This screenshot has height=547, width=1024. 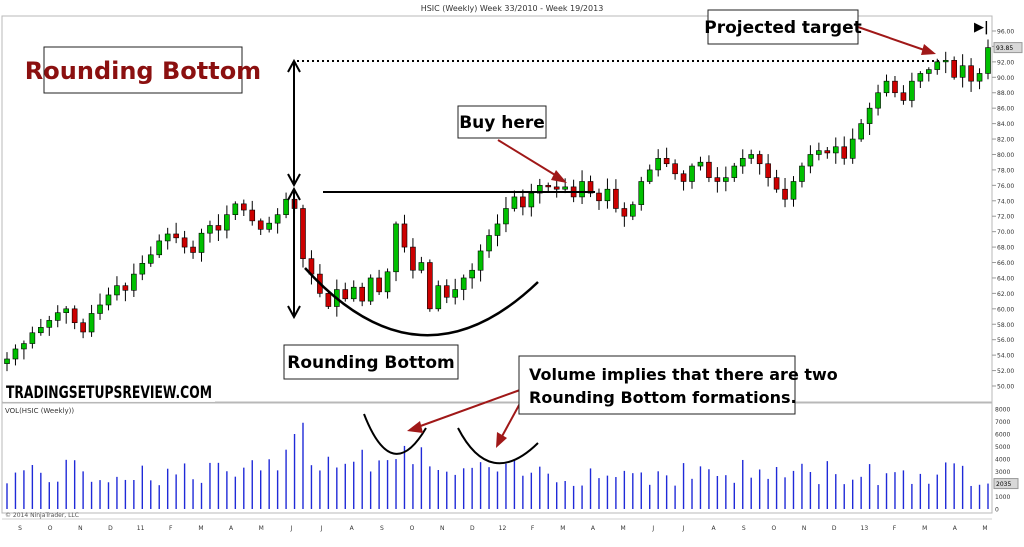 I want to click on volume-tick-label: 3000, so click(x=1002, y=472).